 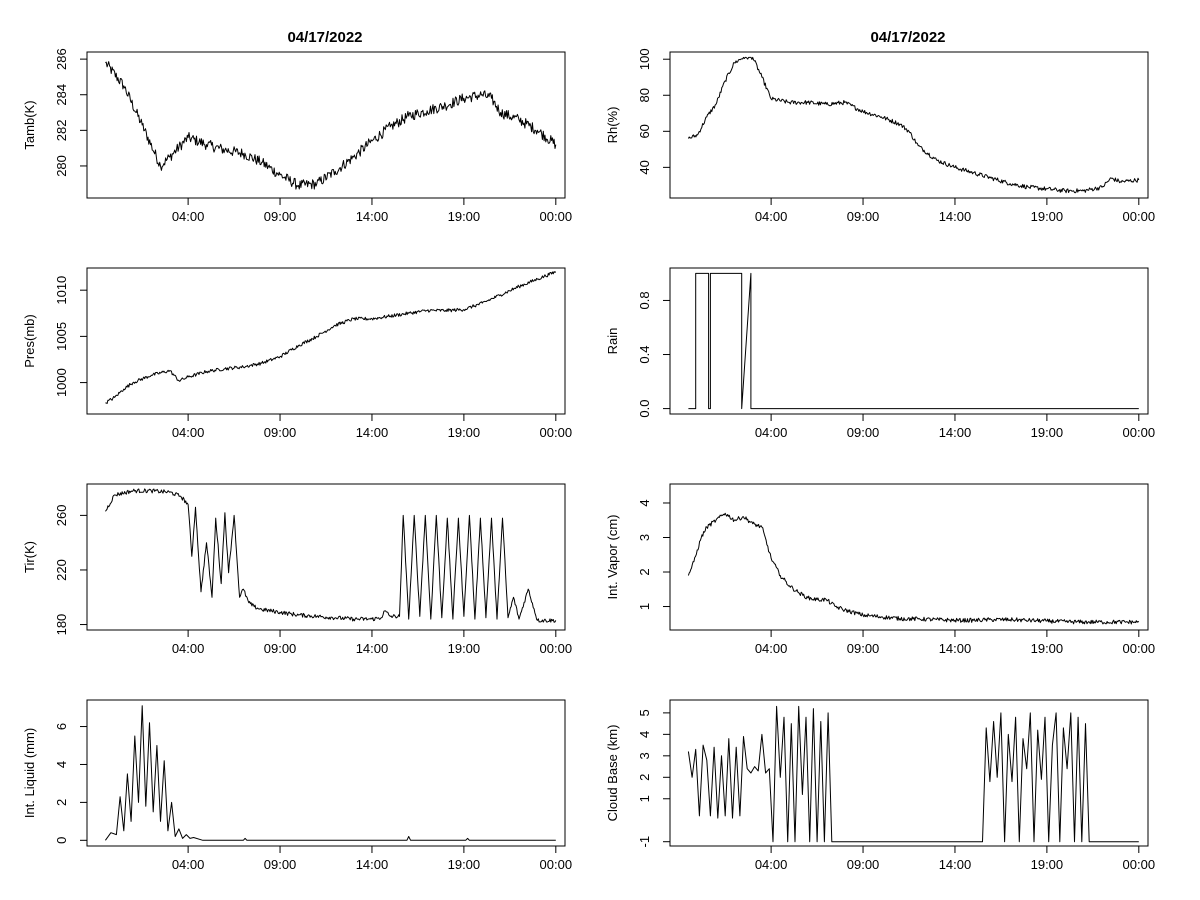 What do you see at coordinates (464, 432) in the screenshot?
I see `x-tick-label-pres-3: 19:00` at bounding box center [464, 432].